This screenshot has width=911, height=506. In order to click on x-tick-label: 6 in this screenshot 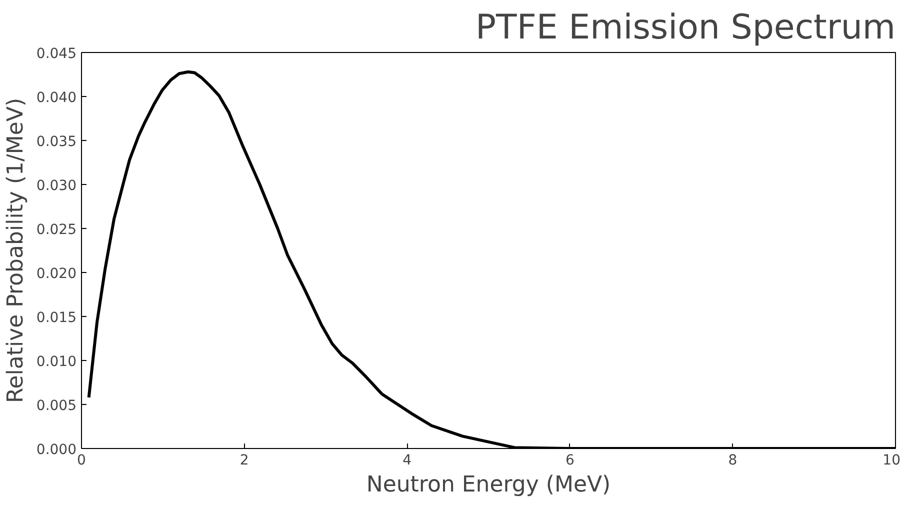, I will do `click(569, 460)`.